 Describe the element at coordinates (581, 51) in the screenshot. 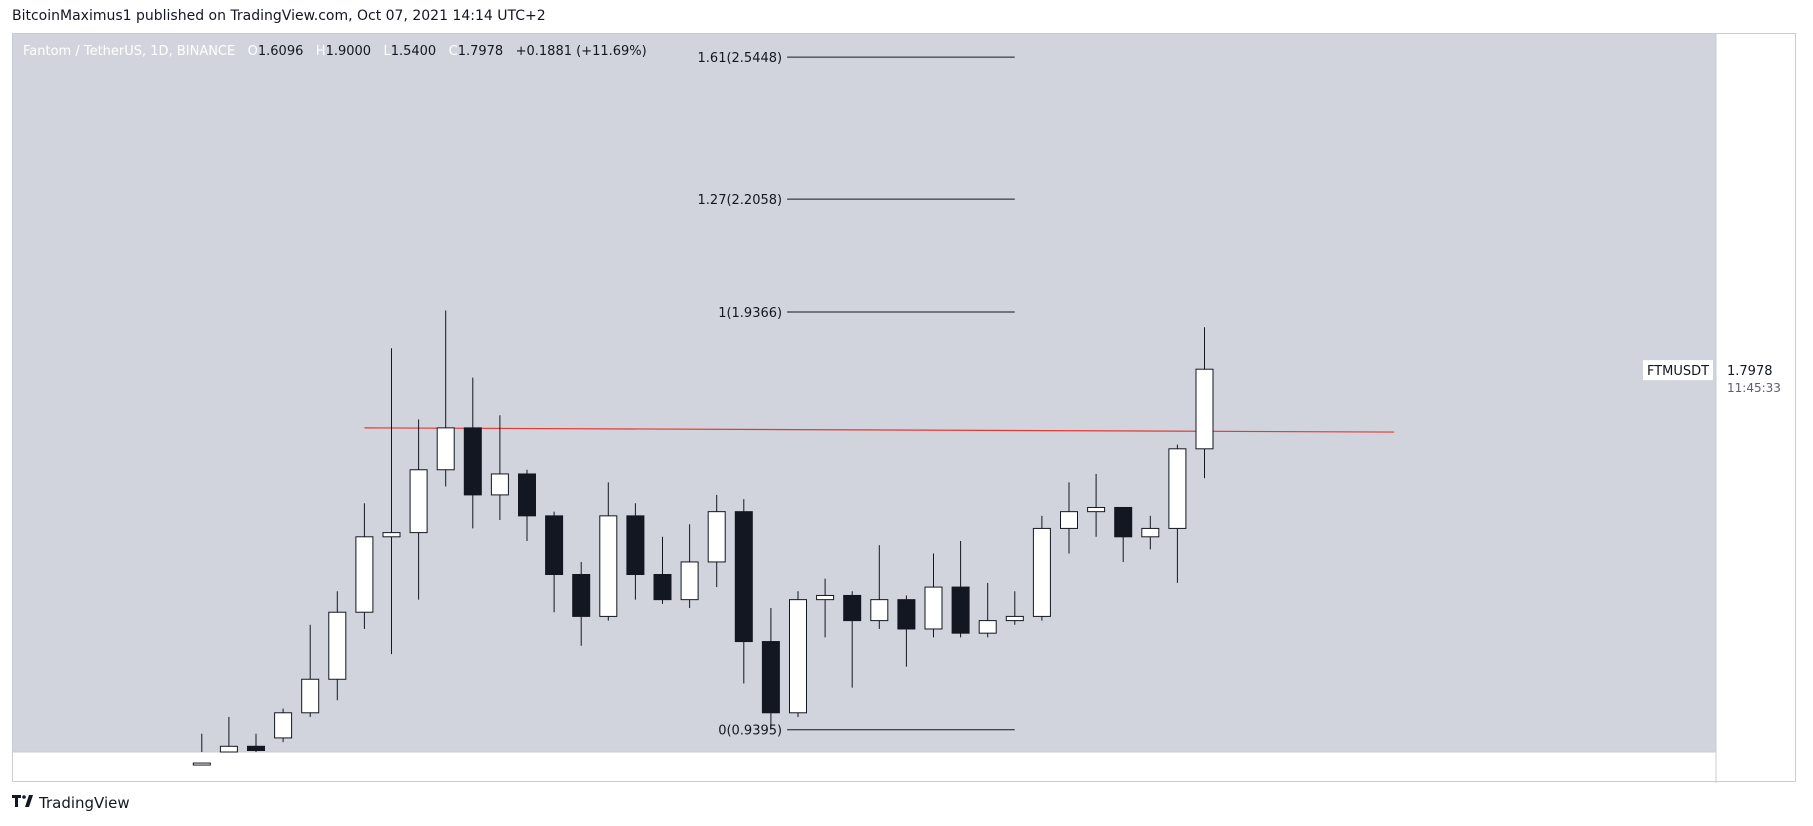

I see `legend-change: +0.1881 (+11.69%)` at that location.